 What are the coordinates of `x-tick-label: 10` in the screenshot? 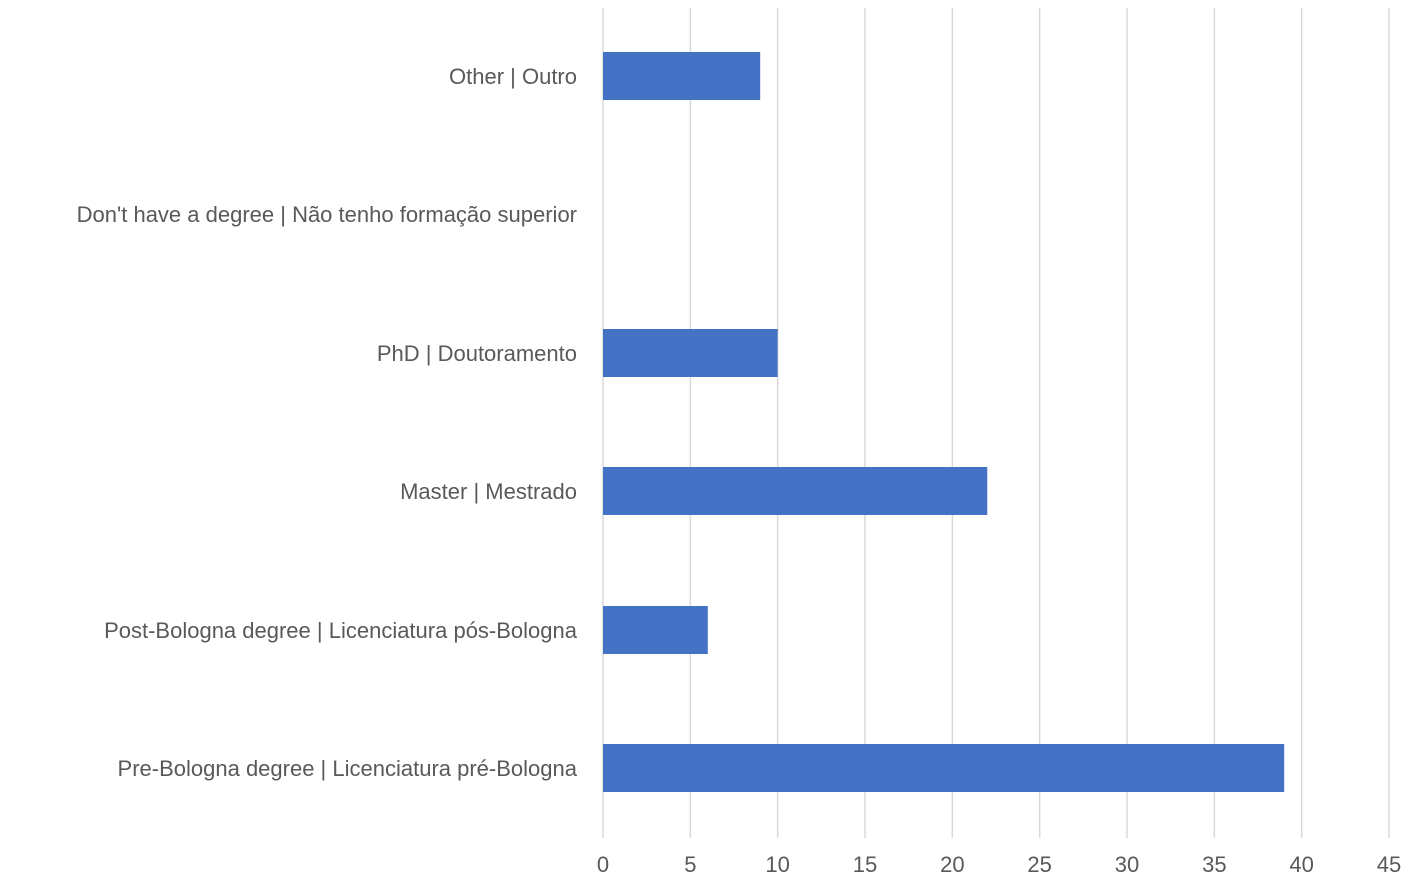 It's located at (777, 864).